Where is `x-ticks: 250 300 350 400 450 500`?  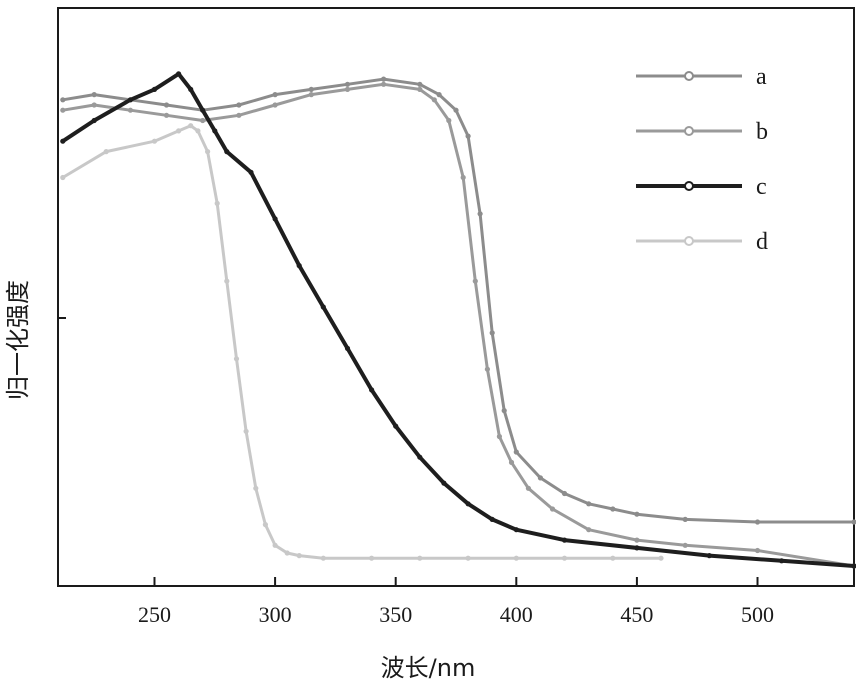
x-ticks: 250 300 350 400 450 500 is located at coordinates (456, 602).